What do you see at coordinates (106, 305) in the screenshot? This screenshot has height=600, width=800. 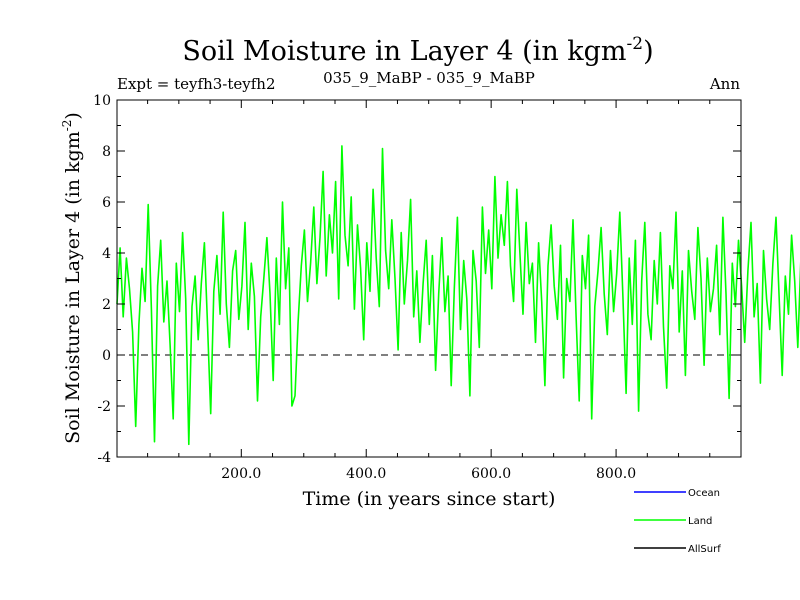 I see `y-tick-label: 2` at bounding box center [106, 305].